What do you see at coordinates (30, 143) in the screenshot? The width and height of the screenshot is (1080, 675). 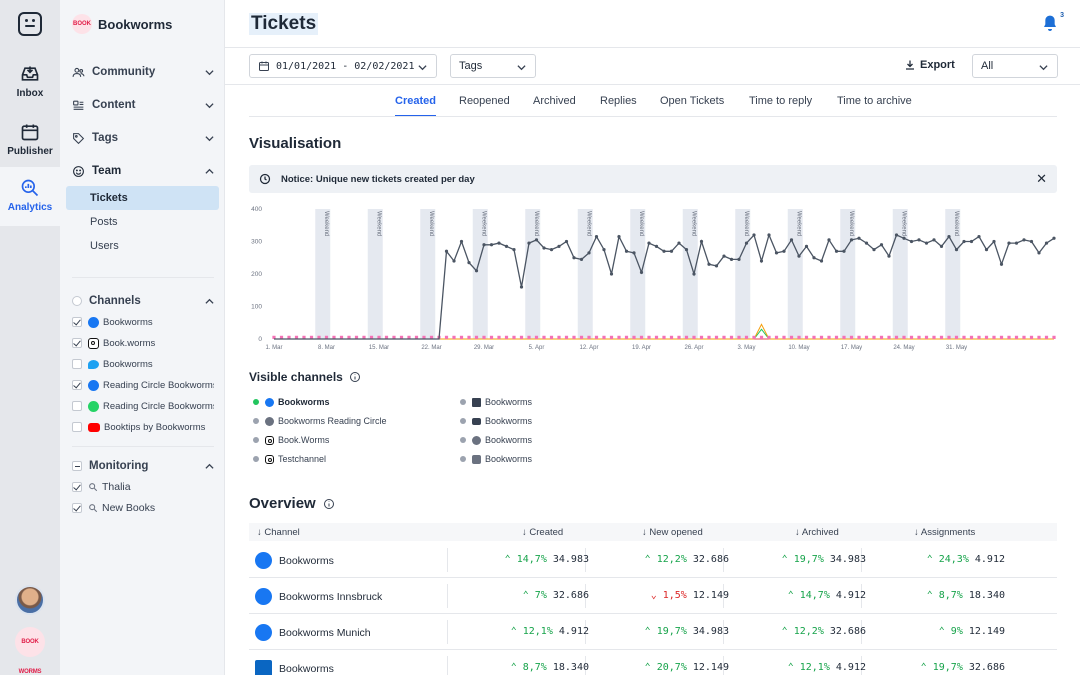 I see `rail-publisher: Publisher` at bounding box center [30, 143].